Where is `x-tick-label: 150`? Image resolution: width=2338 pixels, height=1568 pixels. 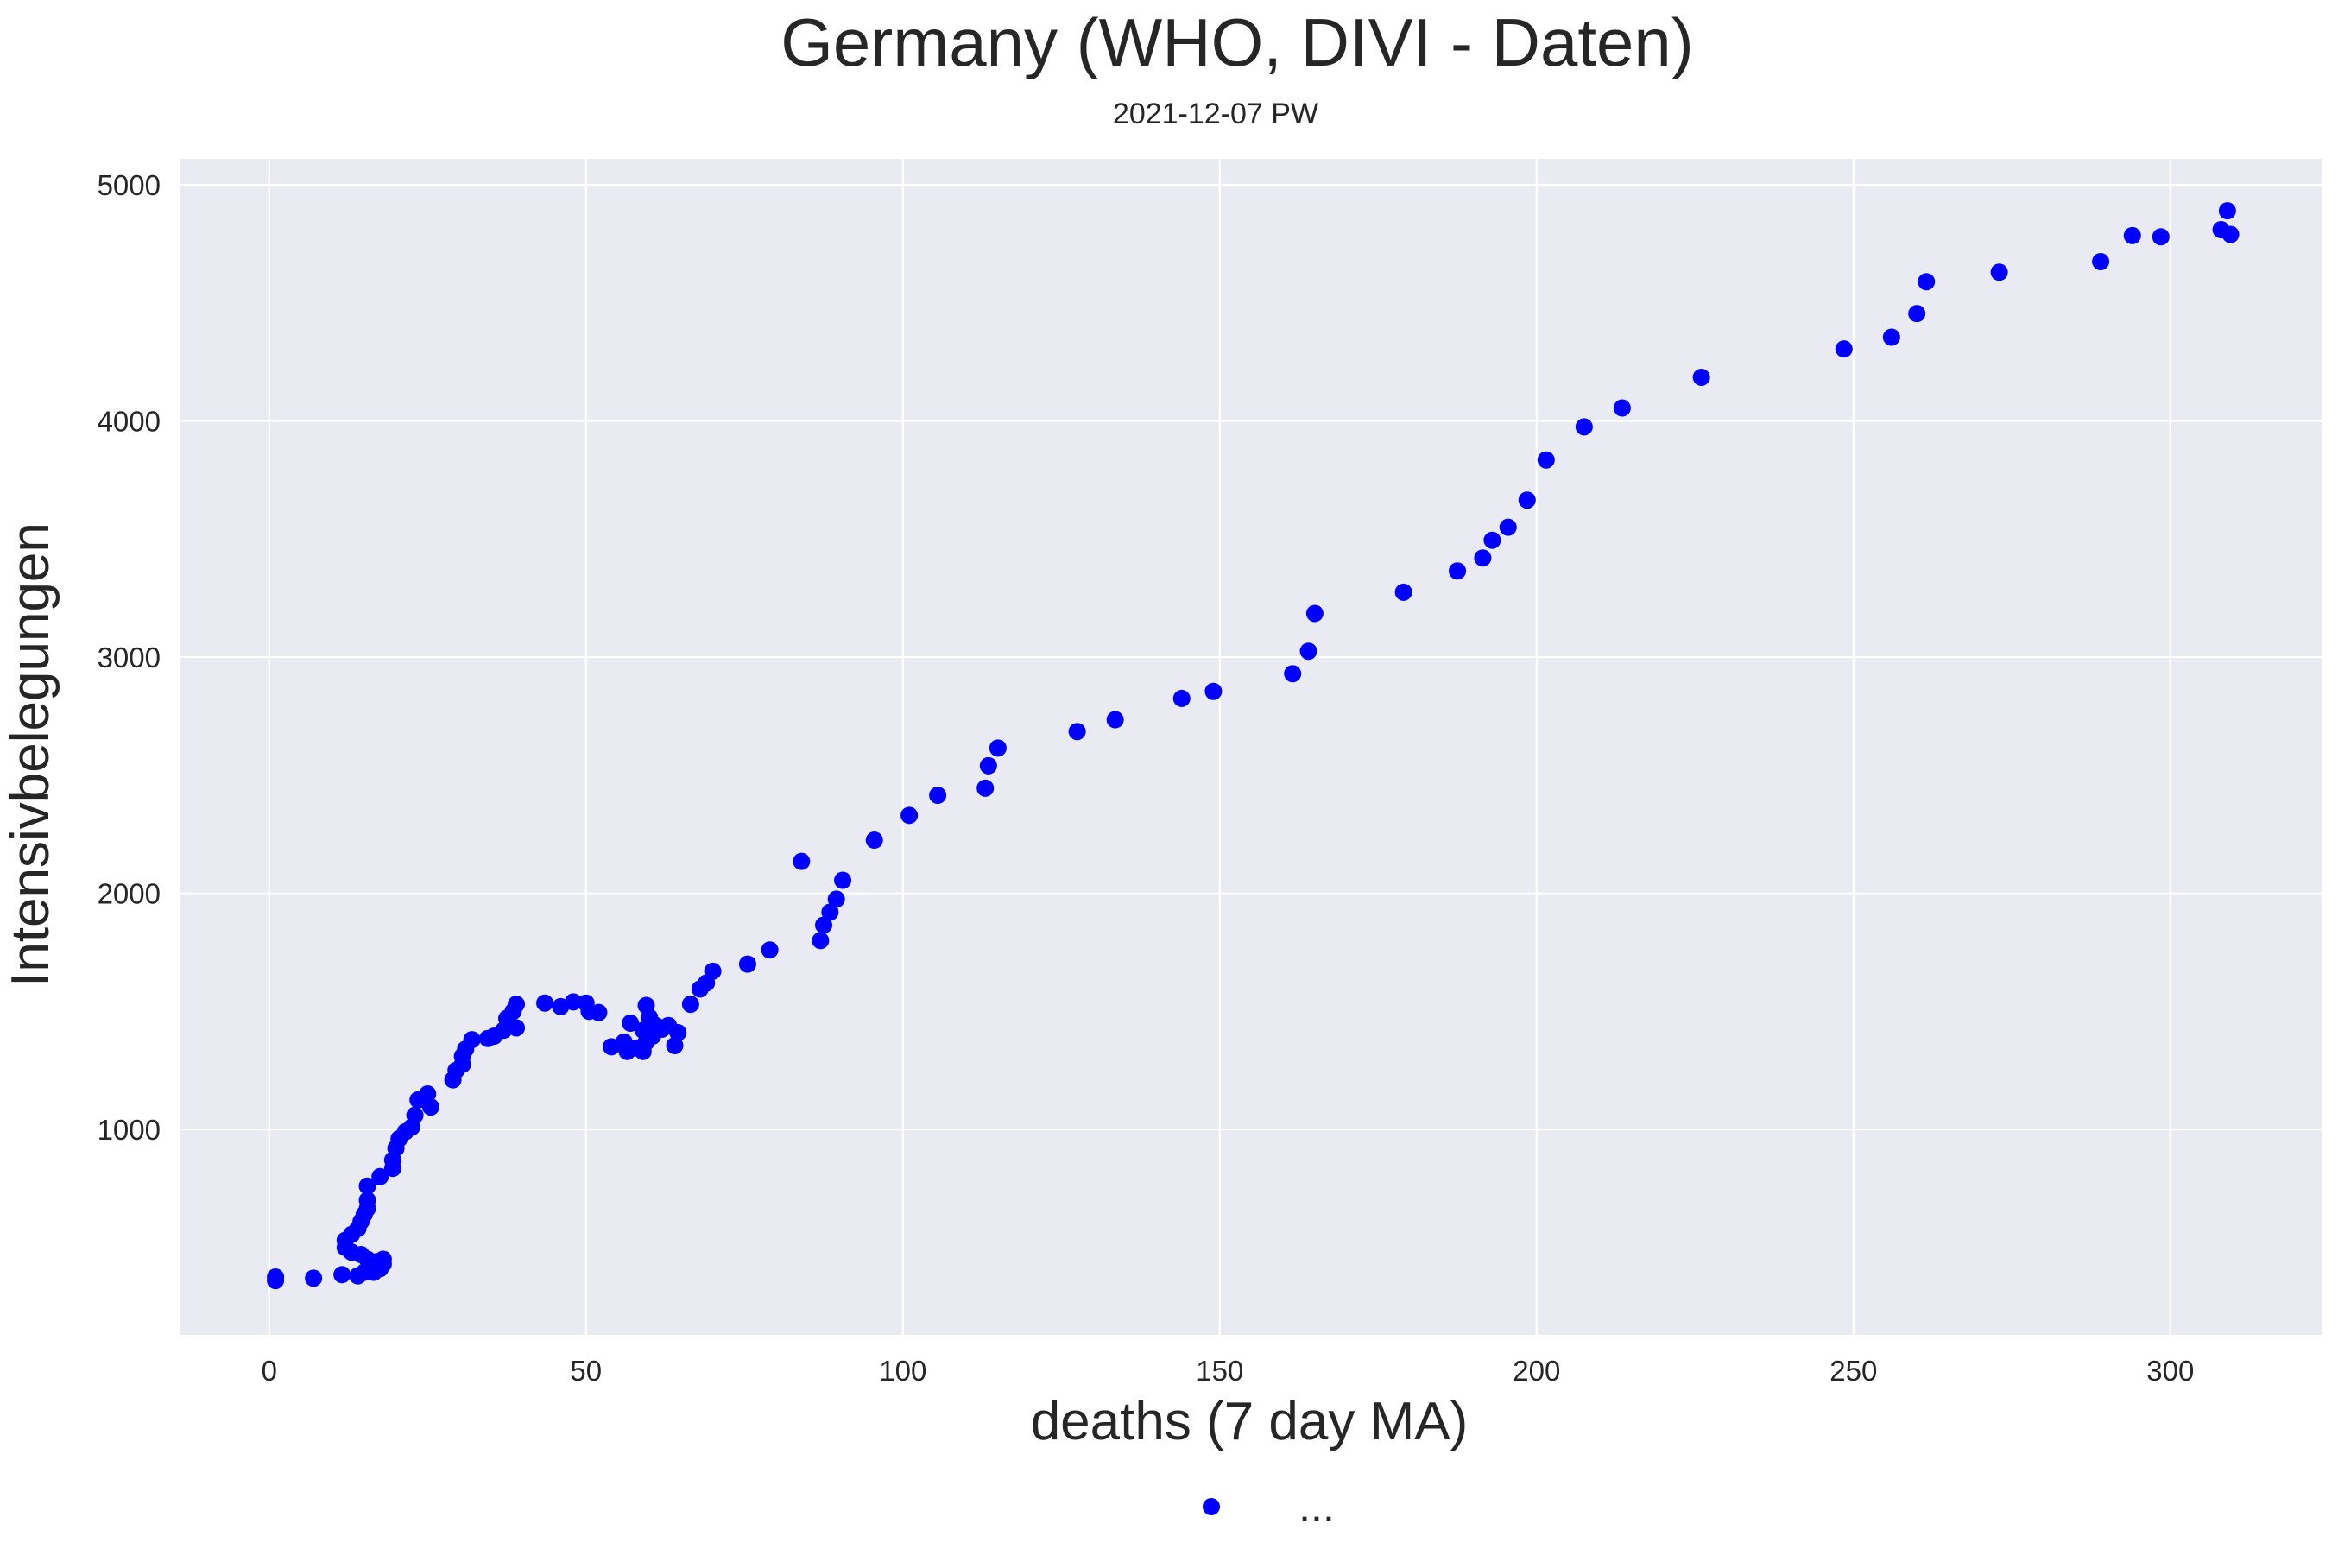 x-tick-label: 150 is located at coordinates (1219, 1371).